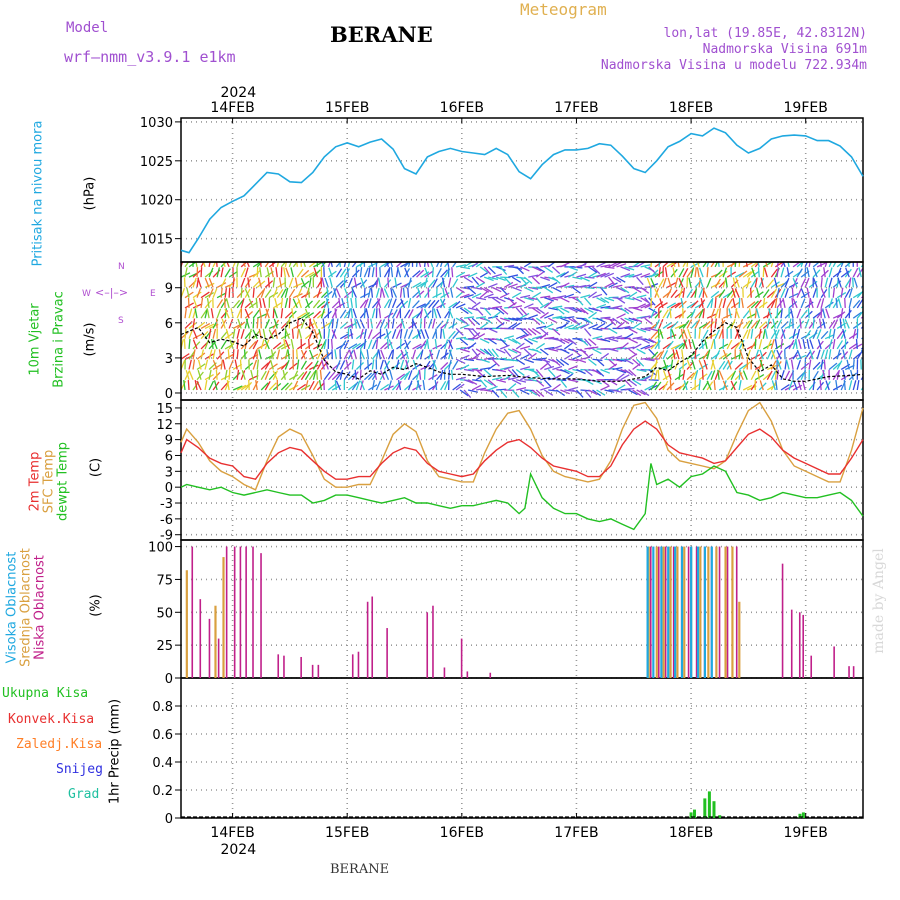  Describe the element at coordinates (112, 292) in the screenshot. I see `compass-cross: <–|–>` at that location.